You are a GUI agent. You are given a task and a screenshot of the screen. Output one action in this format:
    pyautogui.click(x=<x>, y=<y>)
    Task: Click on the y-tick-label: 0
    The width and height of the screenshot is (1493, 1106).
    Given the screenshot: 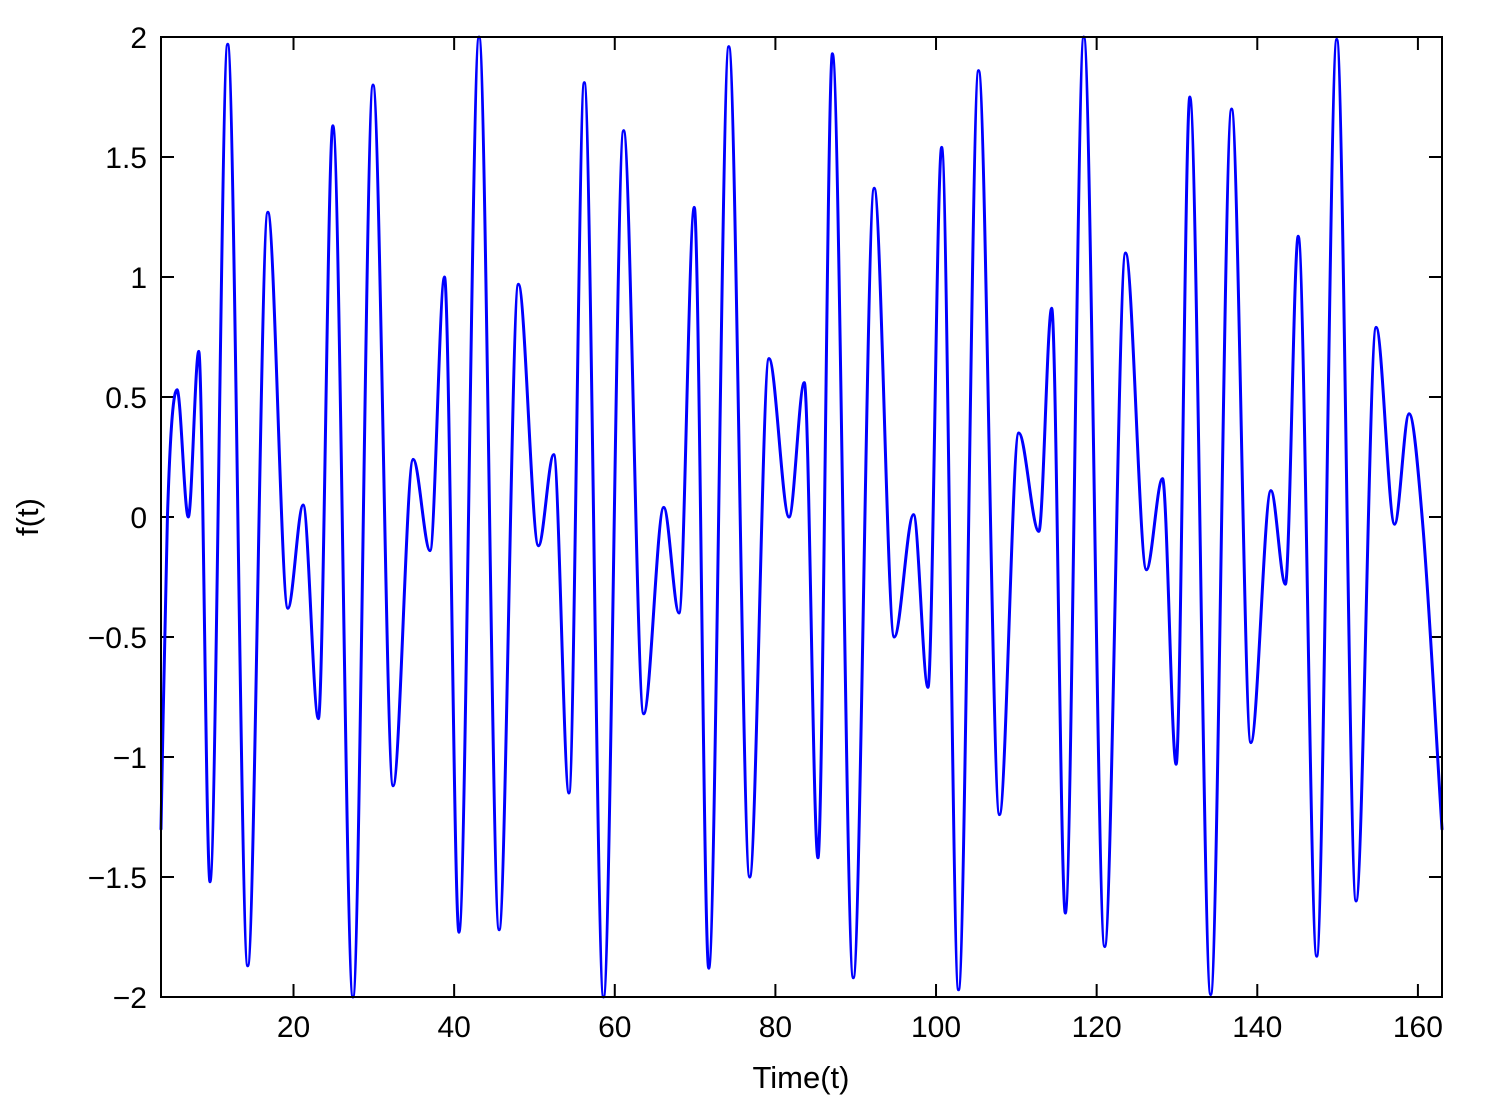 What is the action you would take?
    pyautogui.click(x=138, y=518)
    